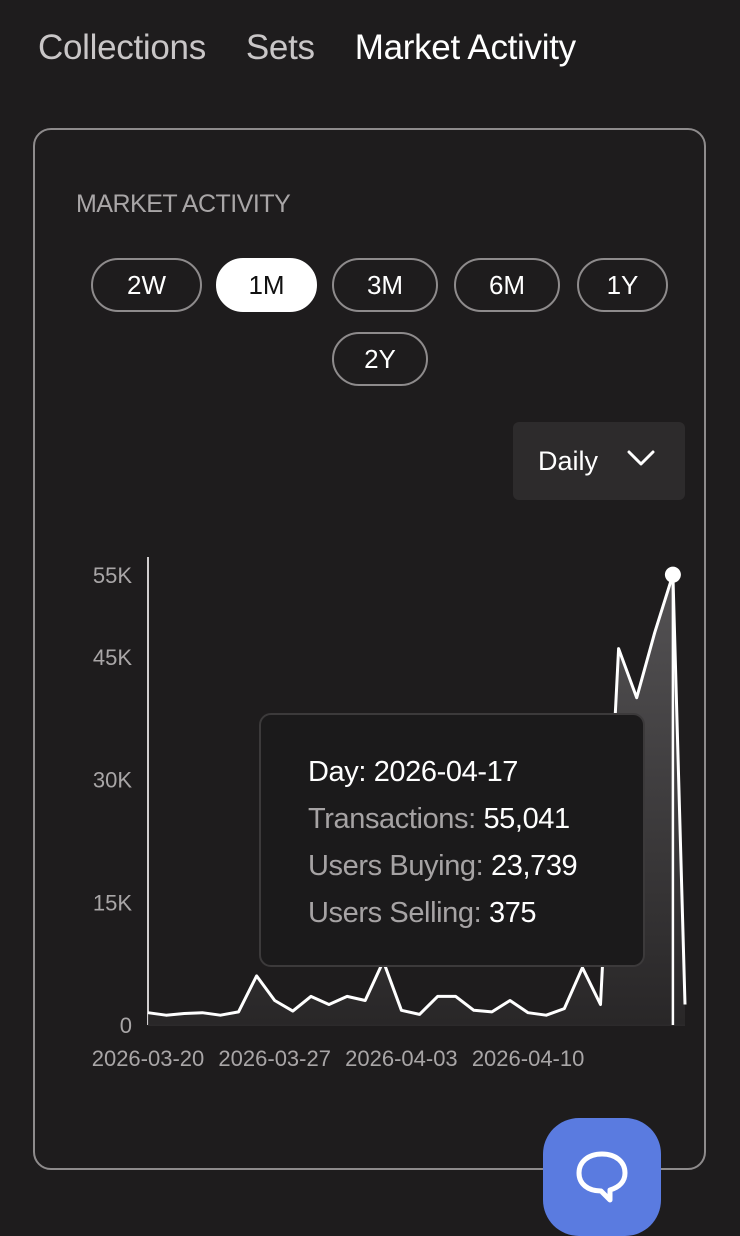  What do you see at coordinates (526, 819) in the screenshot?
I see `tooltip-transactions-value: 55,041` at bounding box center [526, 819].